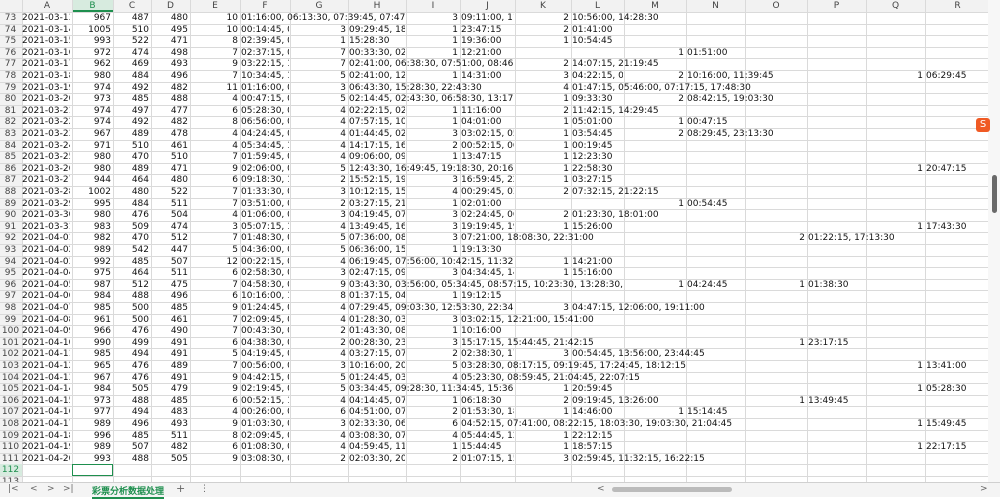  I want to click on cell: 02:33:30, 06:, so click(377, 424).